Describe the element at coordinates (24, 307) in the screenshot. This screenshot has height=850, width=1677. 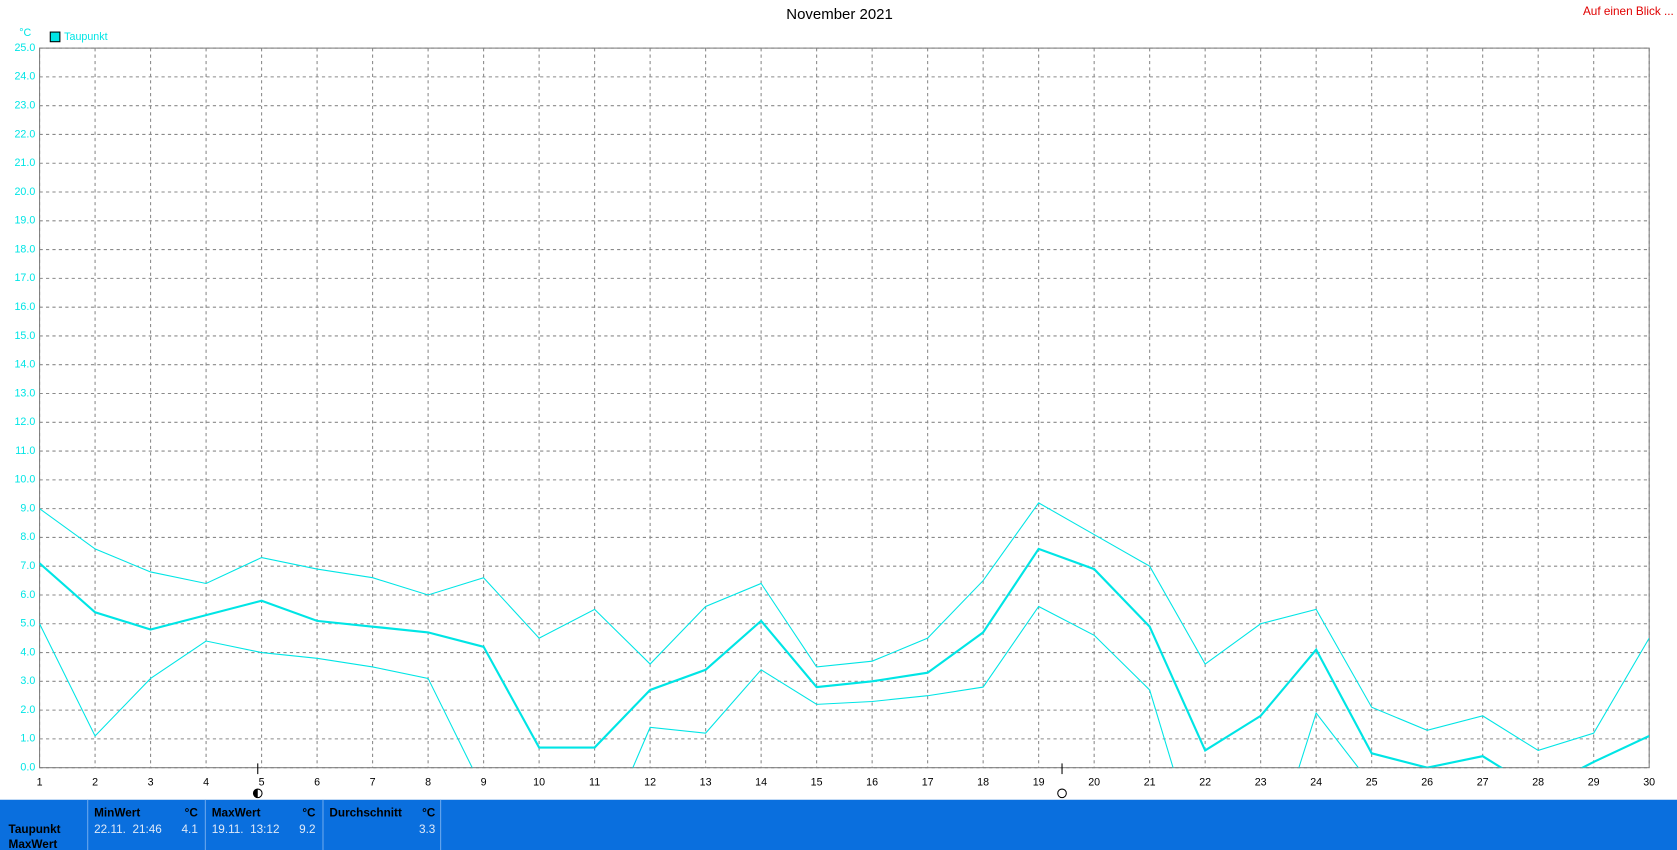
I see `y-tick-label: 16.0` at that location.